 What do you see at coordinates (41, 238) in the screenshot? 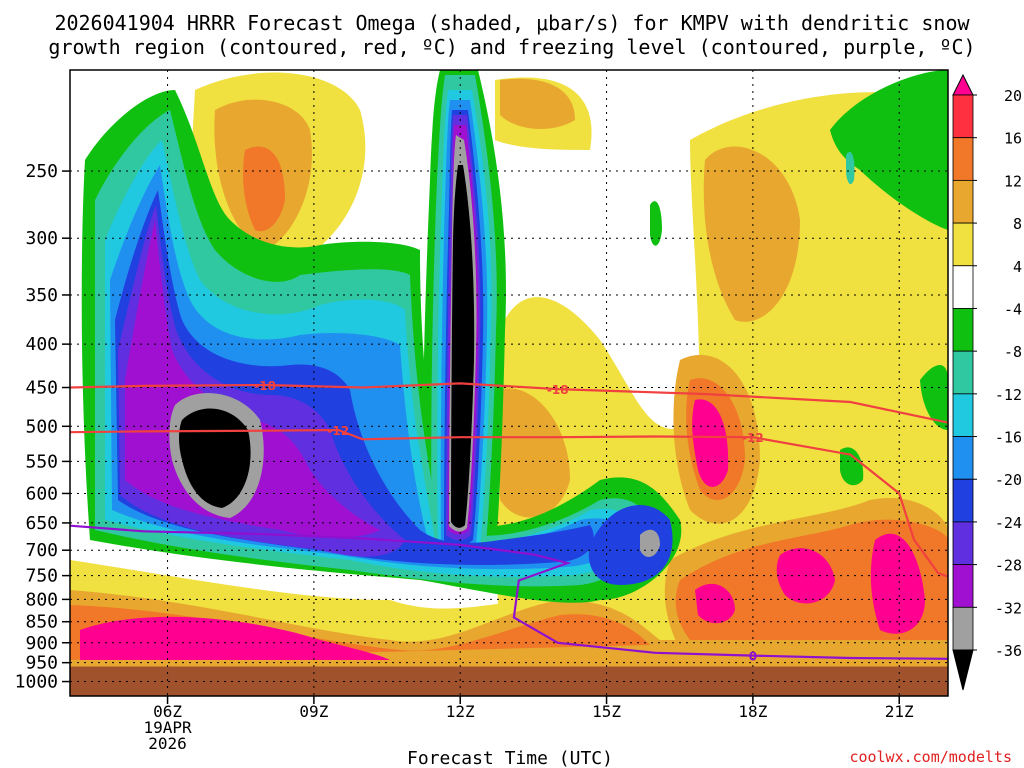
I see `y-tick-label: 300` at bounding box center [41, 238].